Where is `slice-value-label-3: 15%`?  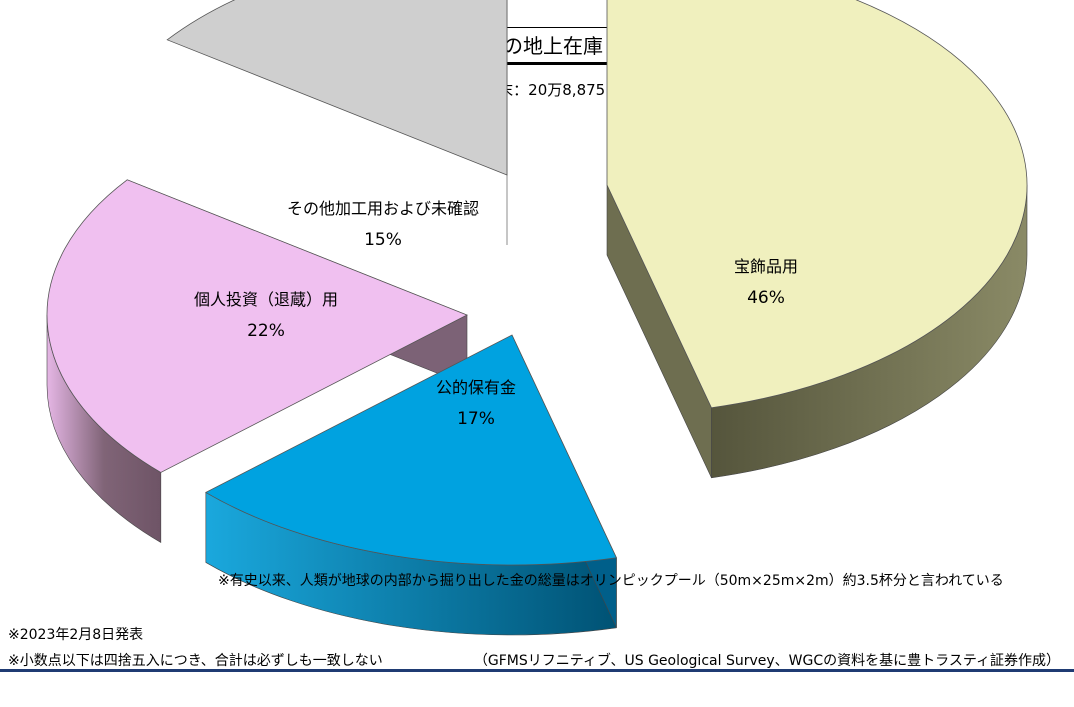 slice-value-label-3: 15% is located at coordinates (383, 240).